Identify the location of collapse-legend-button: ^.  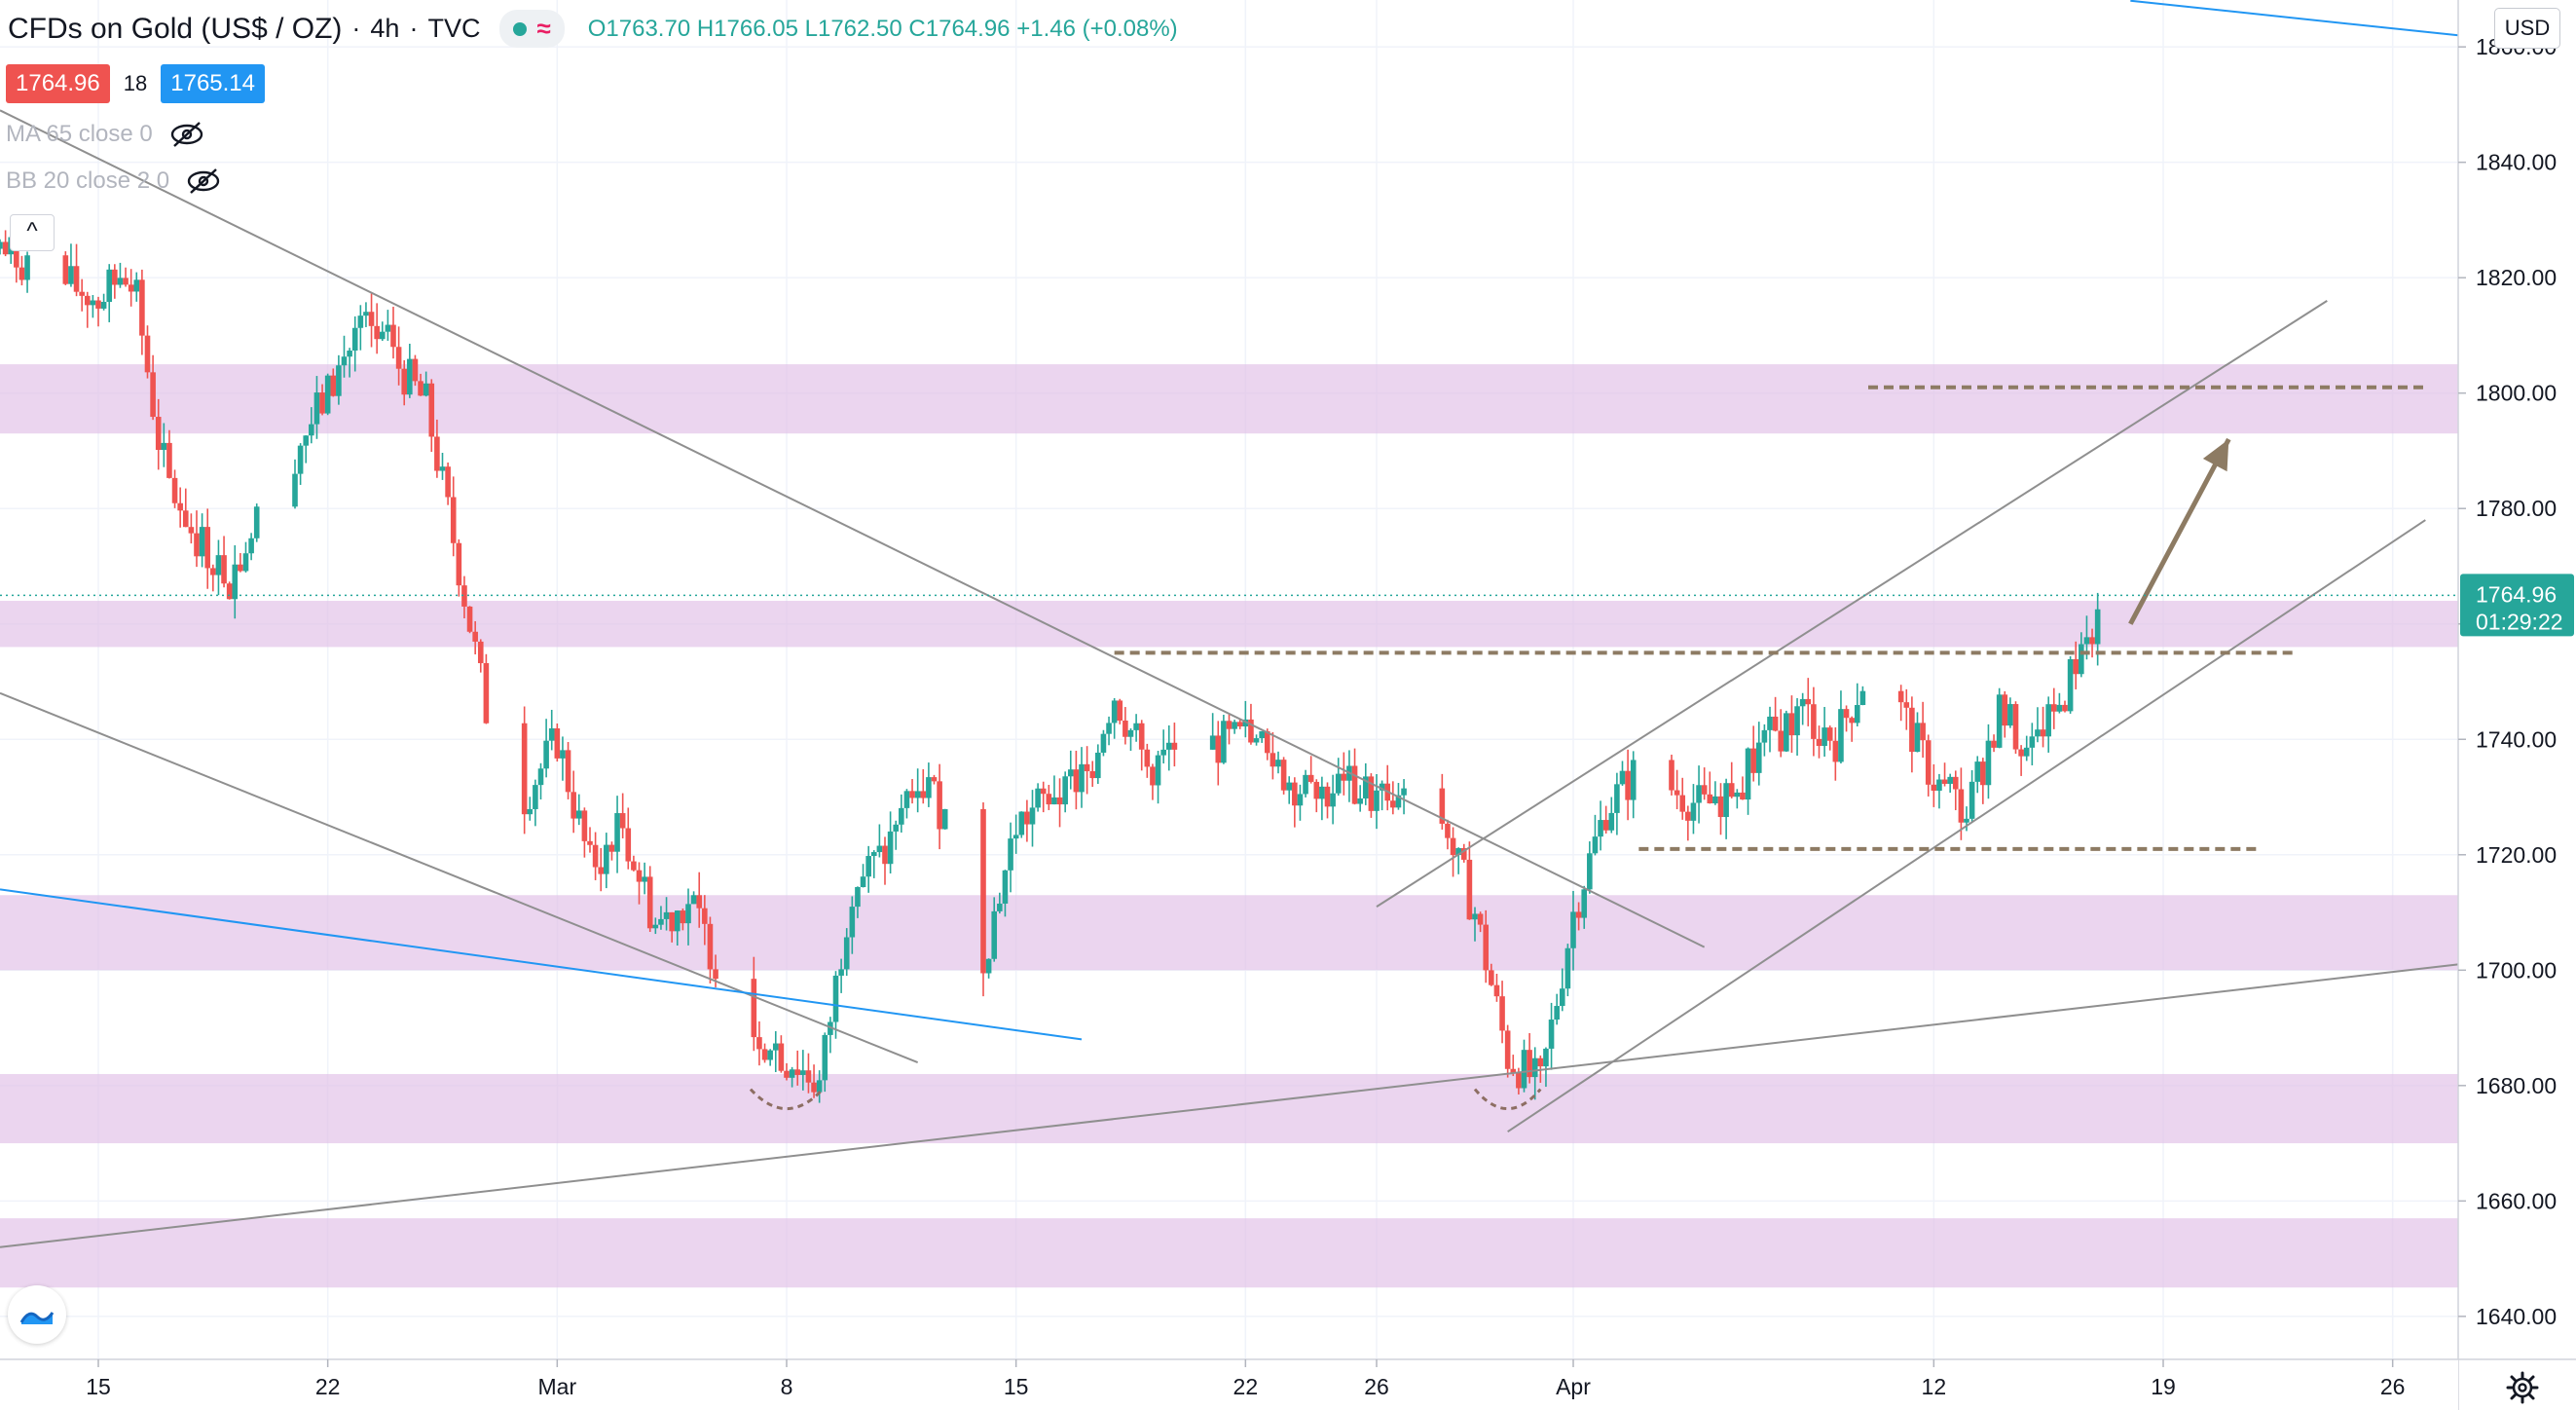
(32, 232).